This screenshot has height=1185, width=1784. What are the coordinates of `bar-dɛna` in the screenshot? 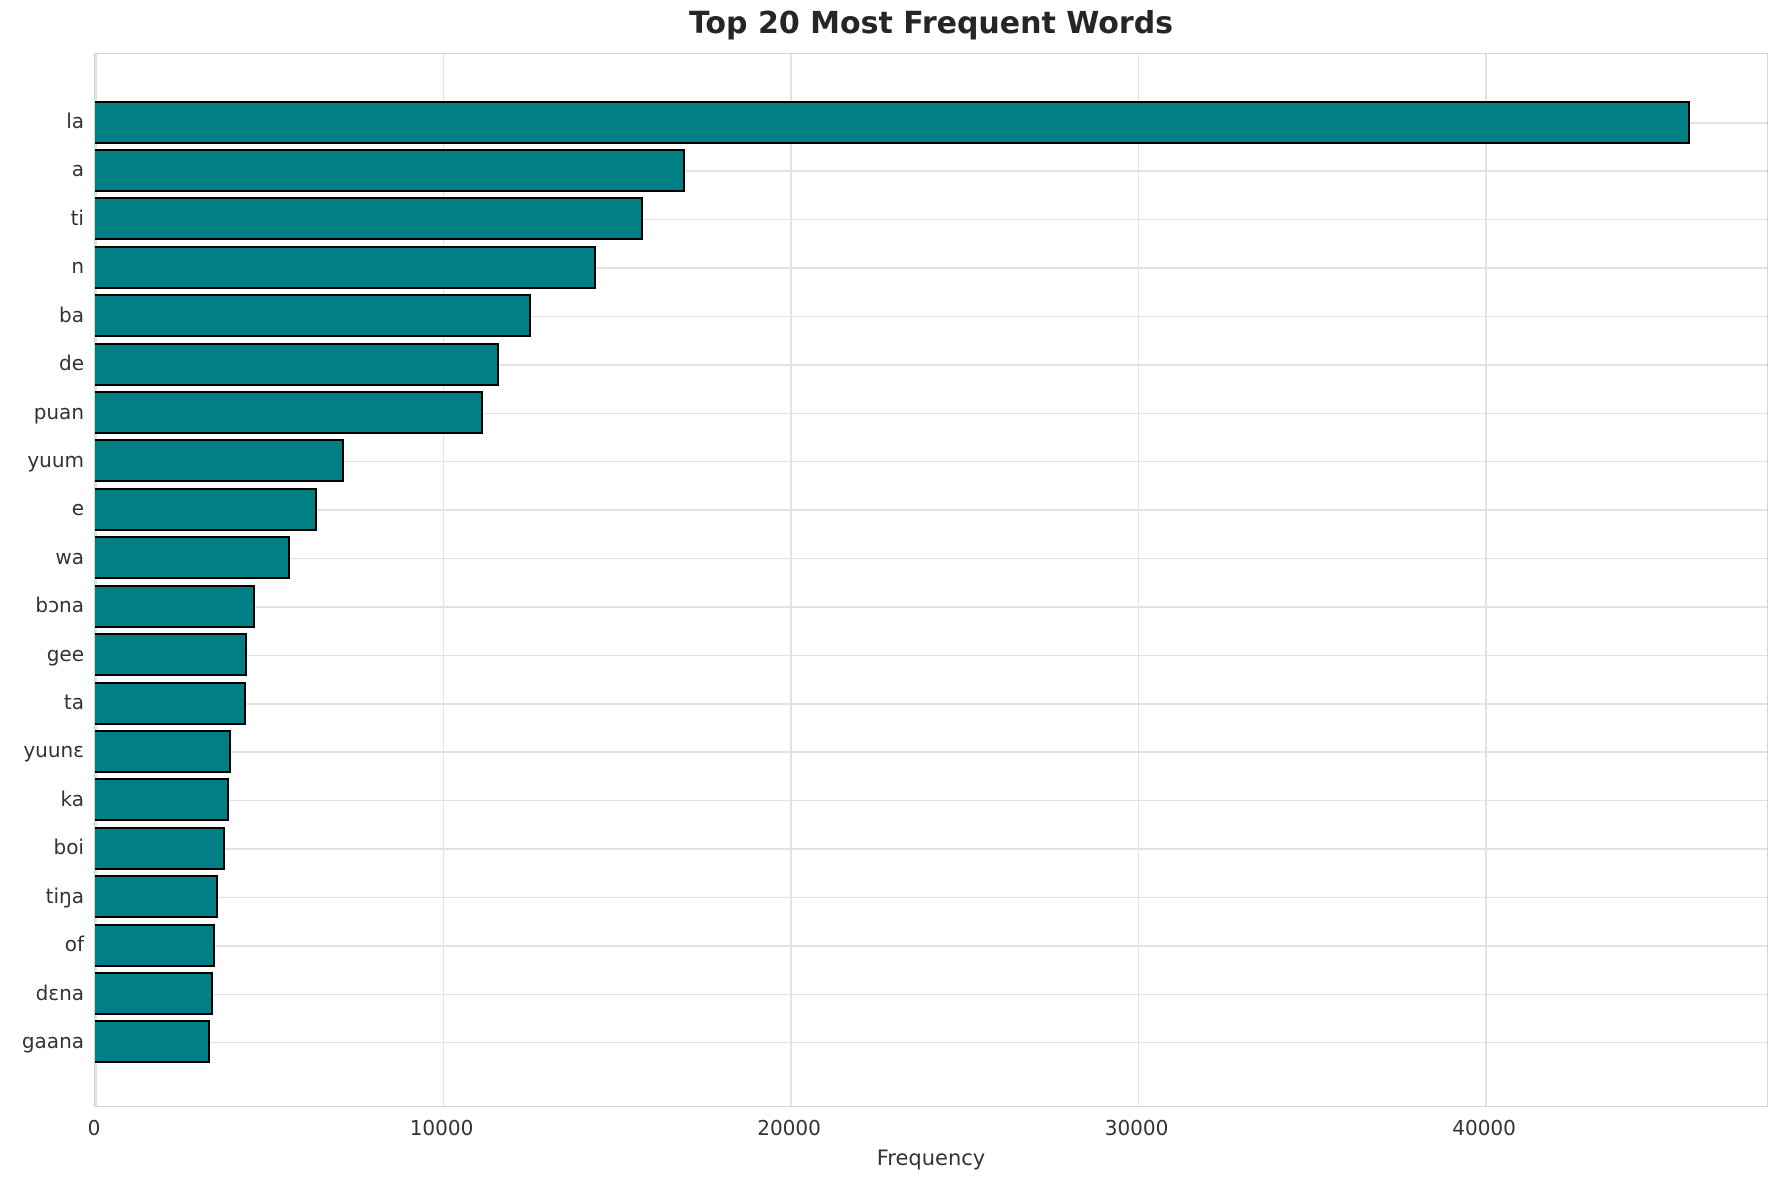 It's located at (154, 994).